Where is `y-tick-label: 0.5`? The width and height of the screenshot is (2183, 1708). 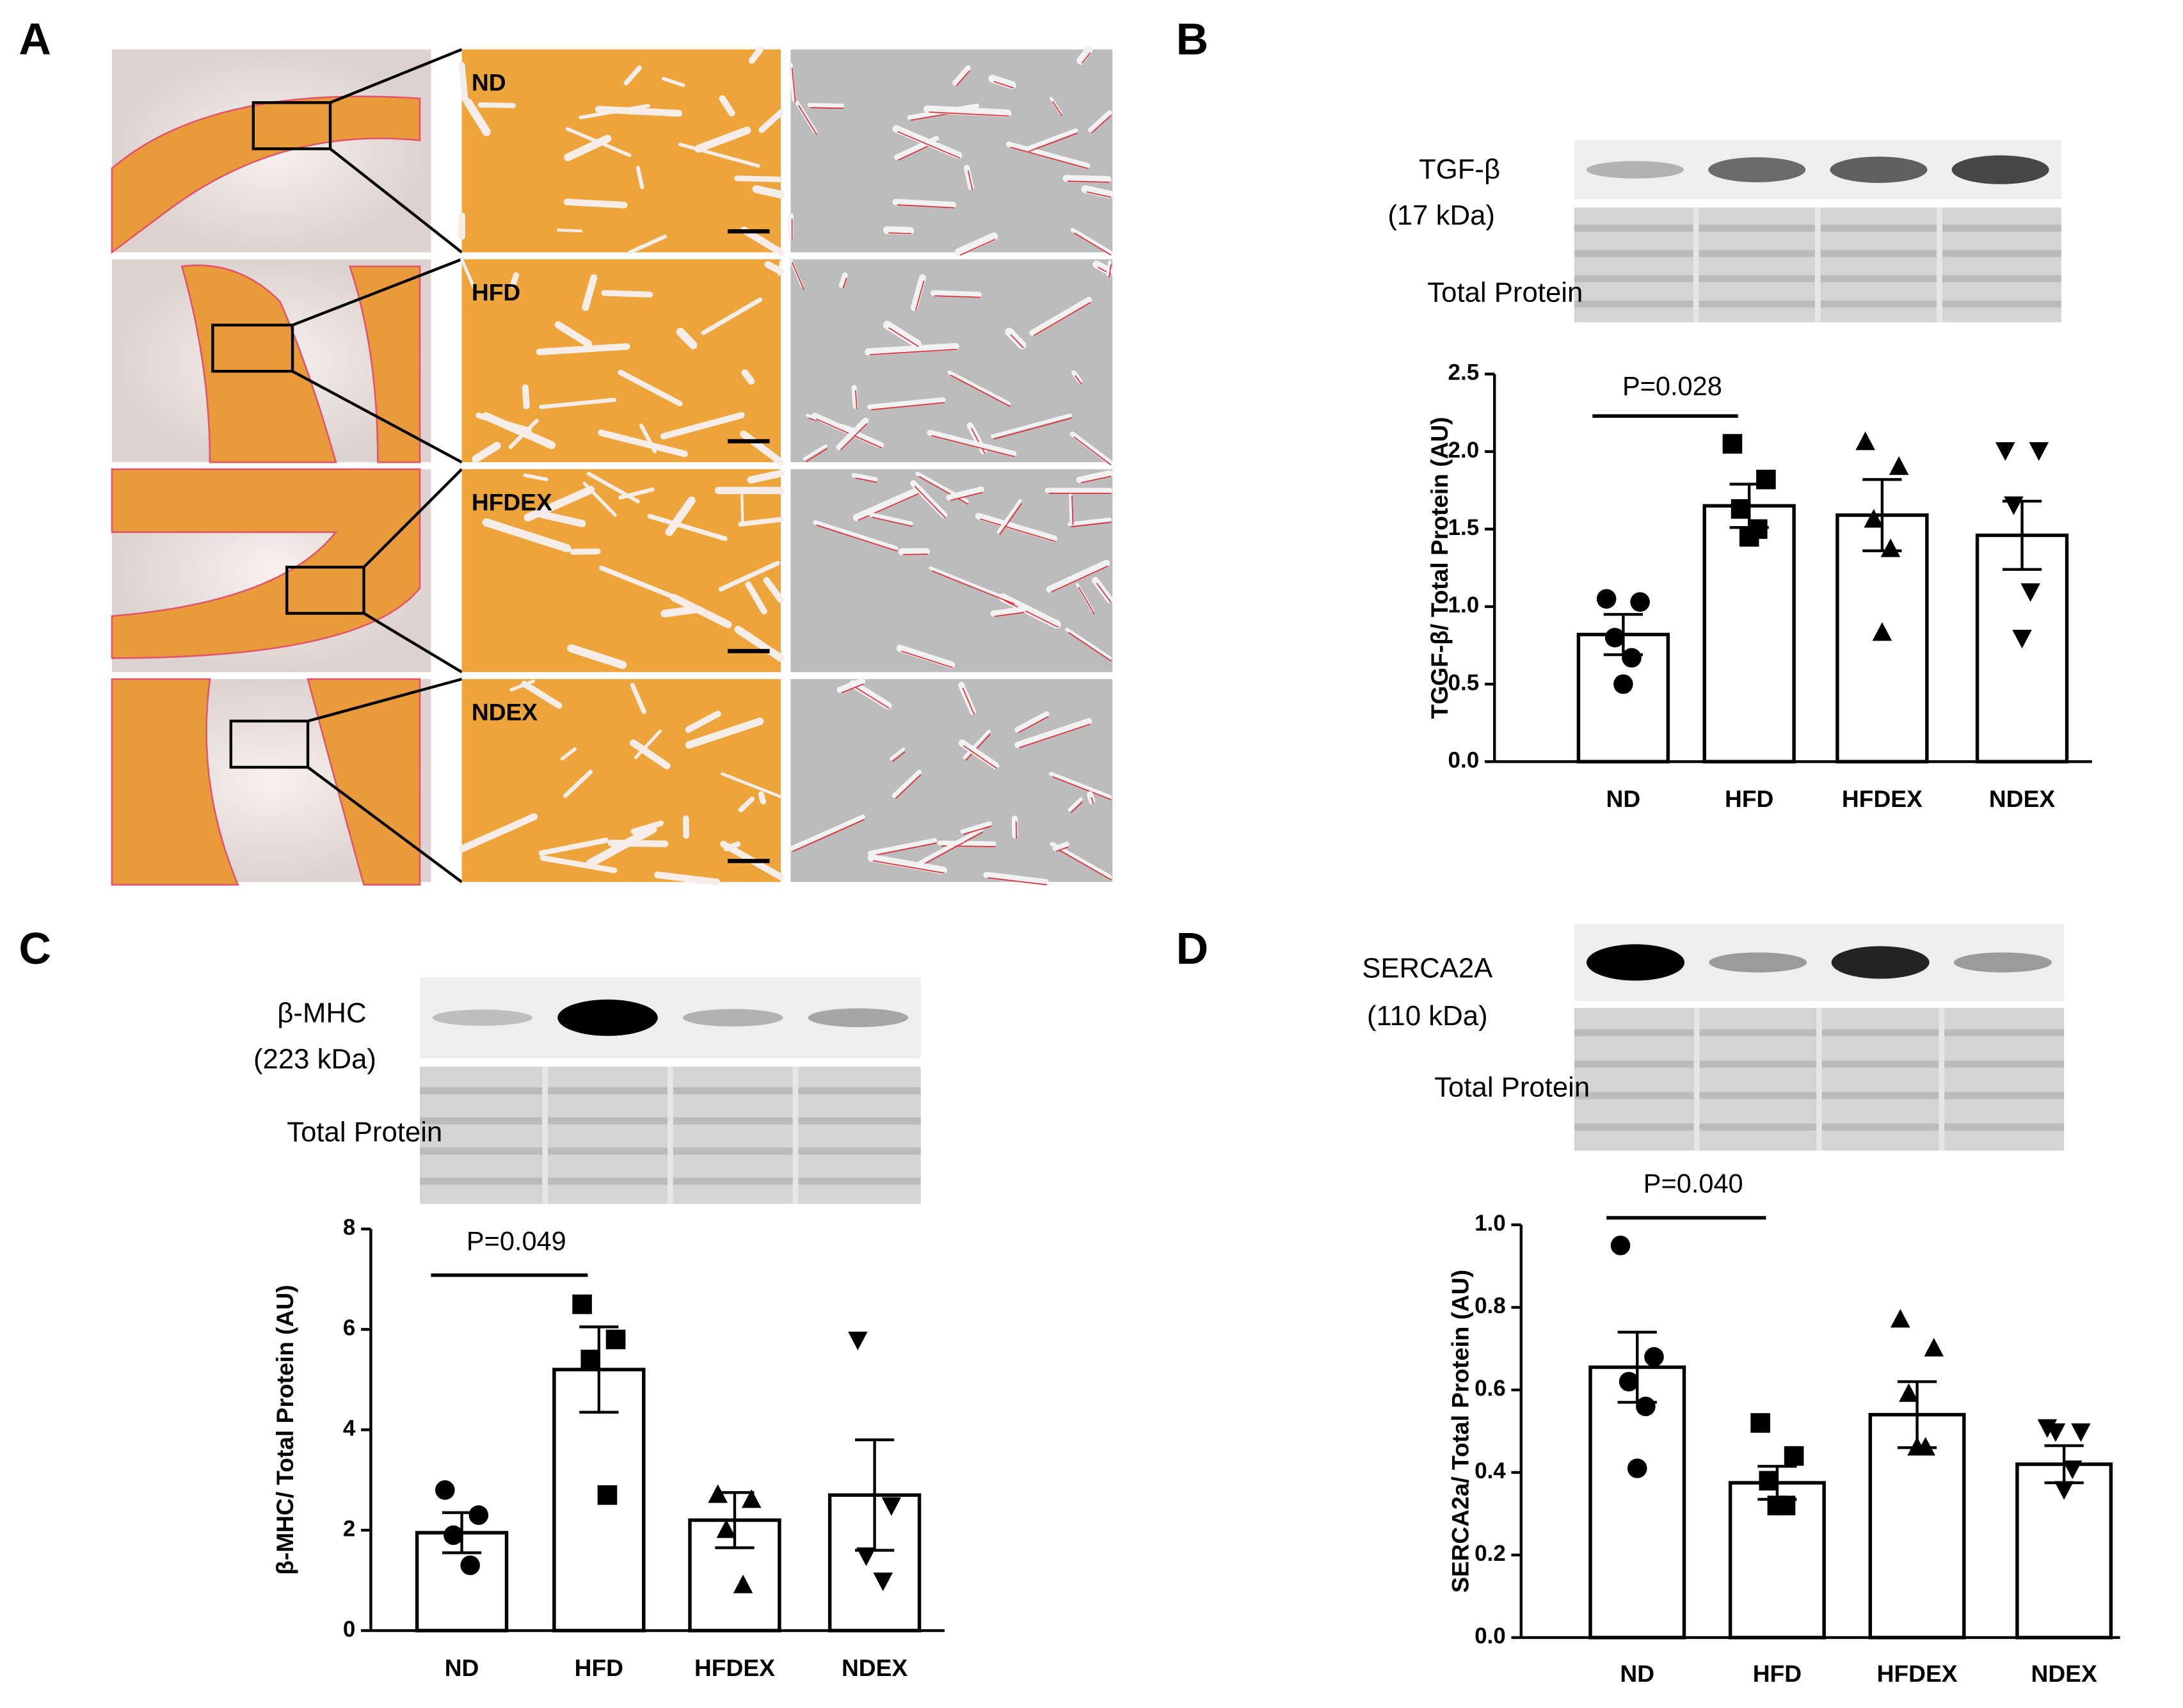
y-tick-label: 0.5 is located at coordinates (1464, 682).